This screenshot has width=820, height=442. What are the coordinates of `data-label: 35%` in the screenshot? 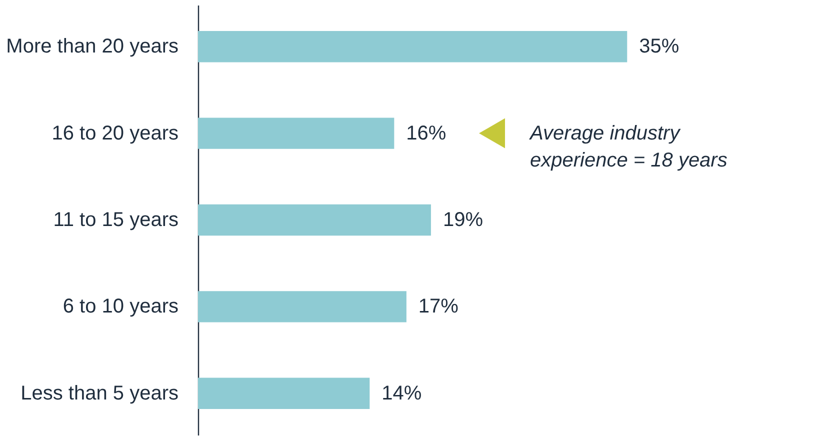 It's located at (659, 47).